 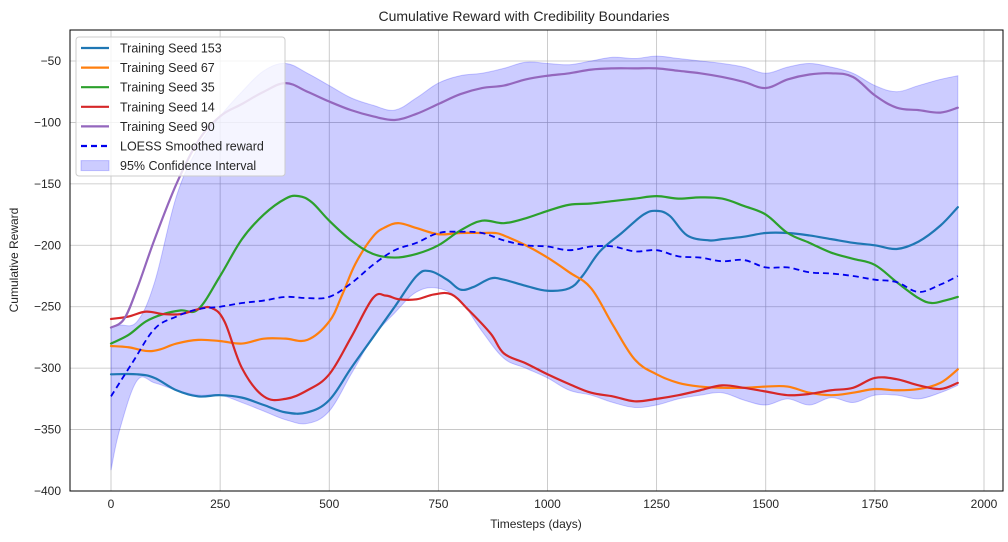 What do you see at coordinates (220, 504) in the screenshot?
I see `x-tick-label: 250` at bounding box center [220, 504].